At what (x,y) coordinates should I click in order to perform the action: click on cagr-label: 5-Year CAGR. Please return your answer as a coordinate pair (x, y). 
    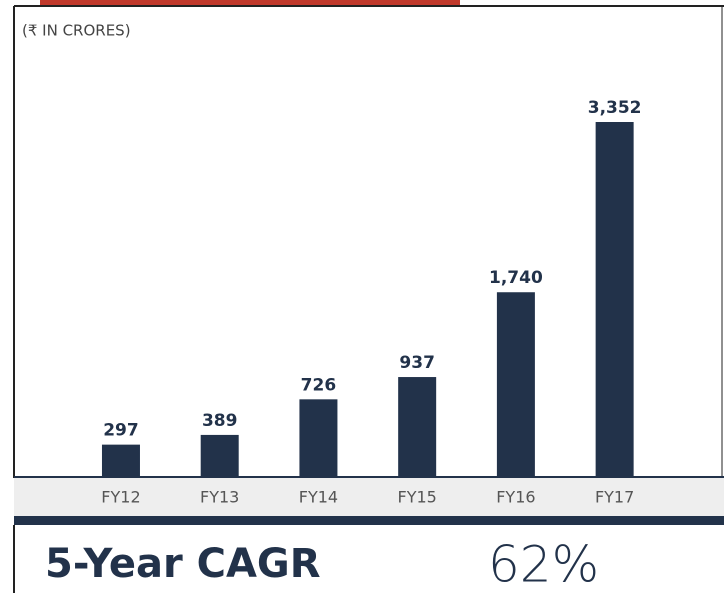
    Looking at the image, I should click on (183, 564).